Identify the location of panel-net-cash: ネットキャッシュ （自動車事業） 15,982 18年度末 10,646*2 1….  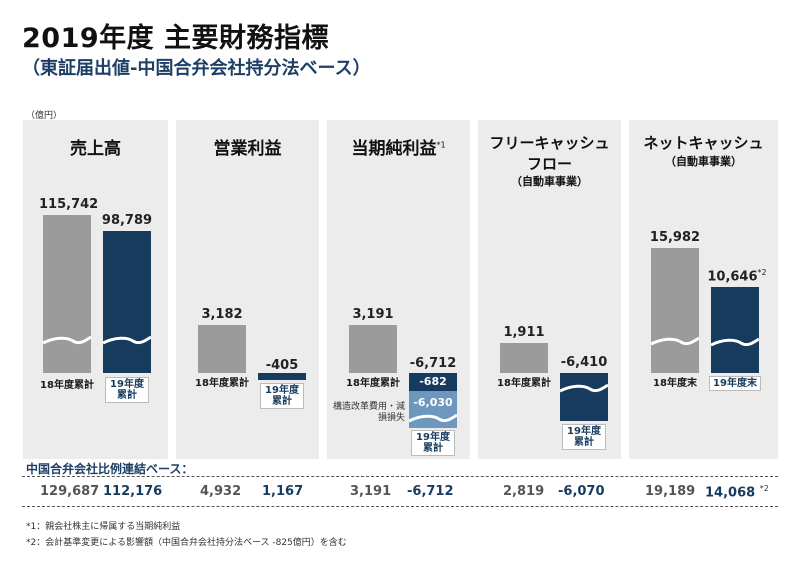
(703, 289).